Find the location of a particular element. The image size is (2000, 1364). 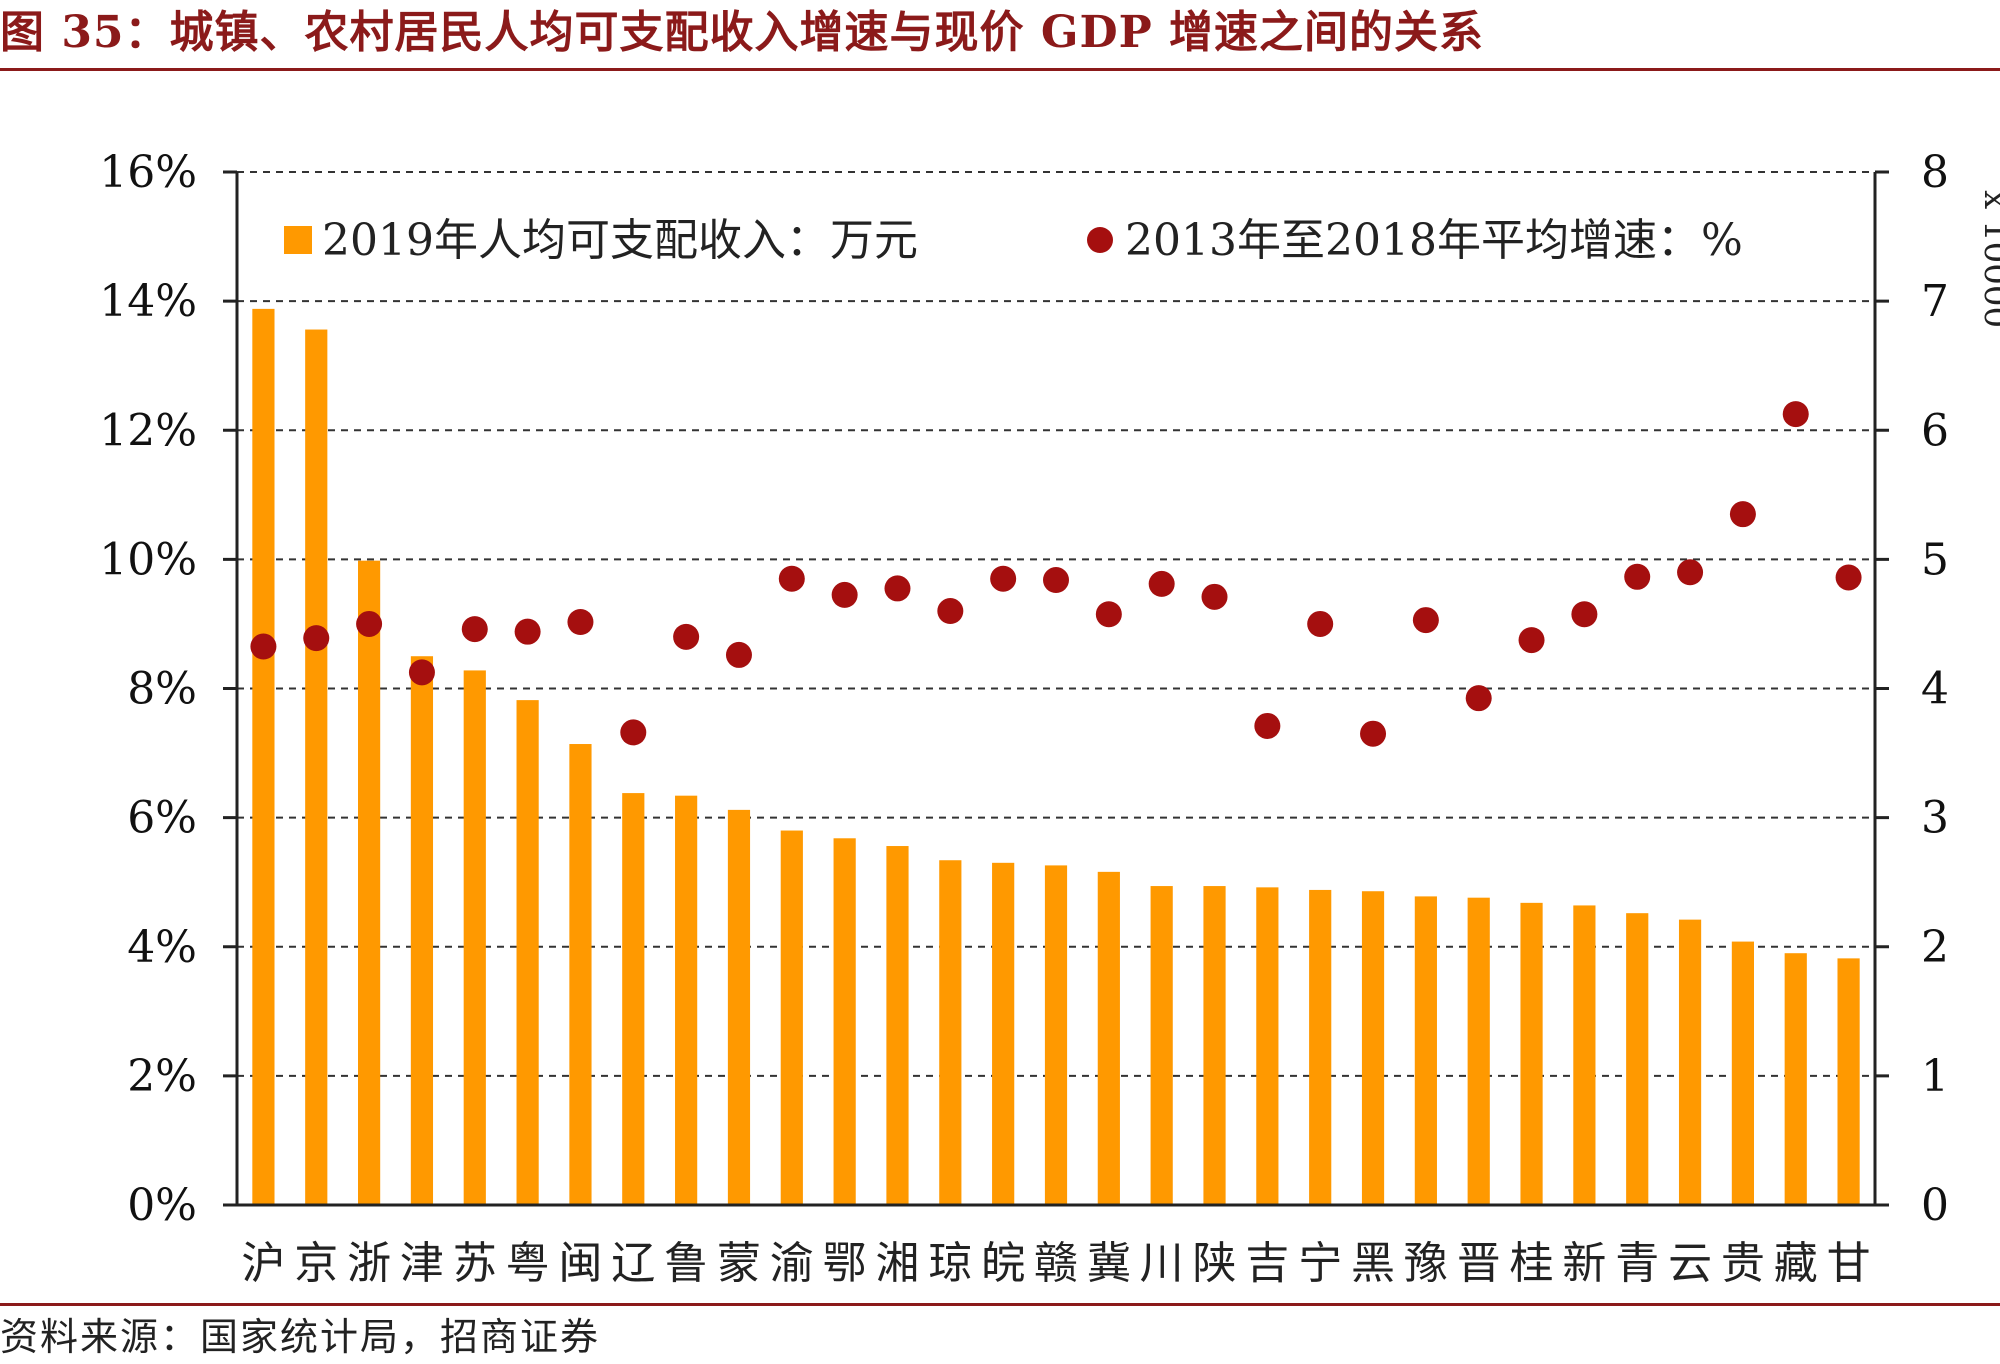

category-label: 渝 is located at coordinates (792, 1263).